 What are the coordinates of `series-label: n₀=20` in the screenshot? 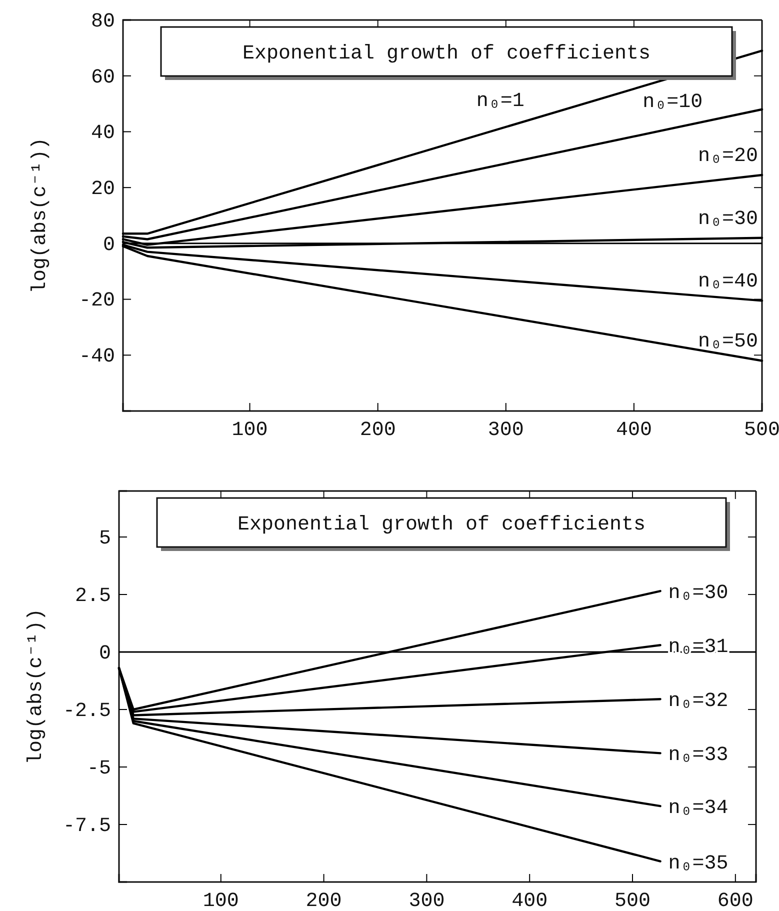 It's located at (728, 156).